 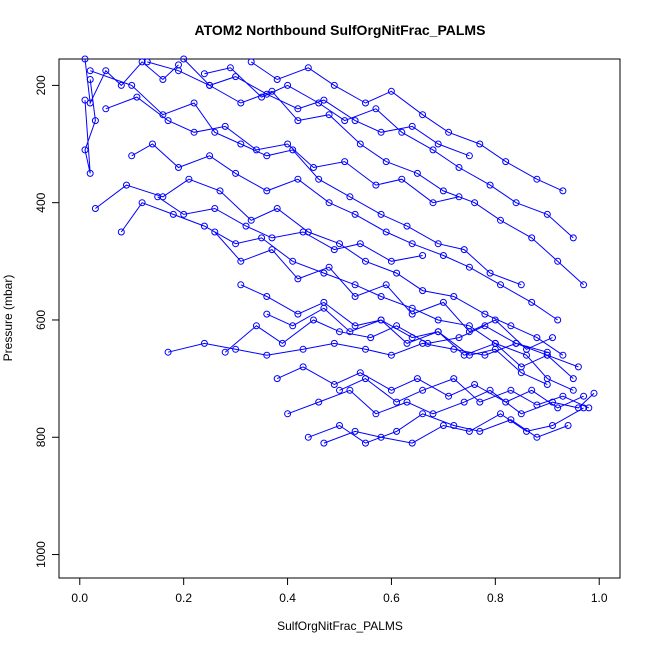 I want to click on y-tick-label: 600, so click(x=41, y=320).